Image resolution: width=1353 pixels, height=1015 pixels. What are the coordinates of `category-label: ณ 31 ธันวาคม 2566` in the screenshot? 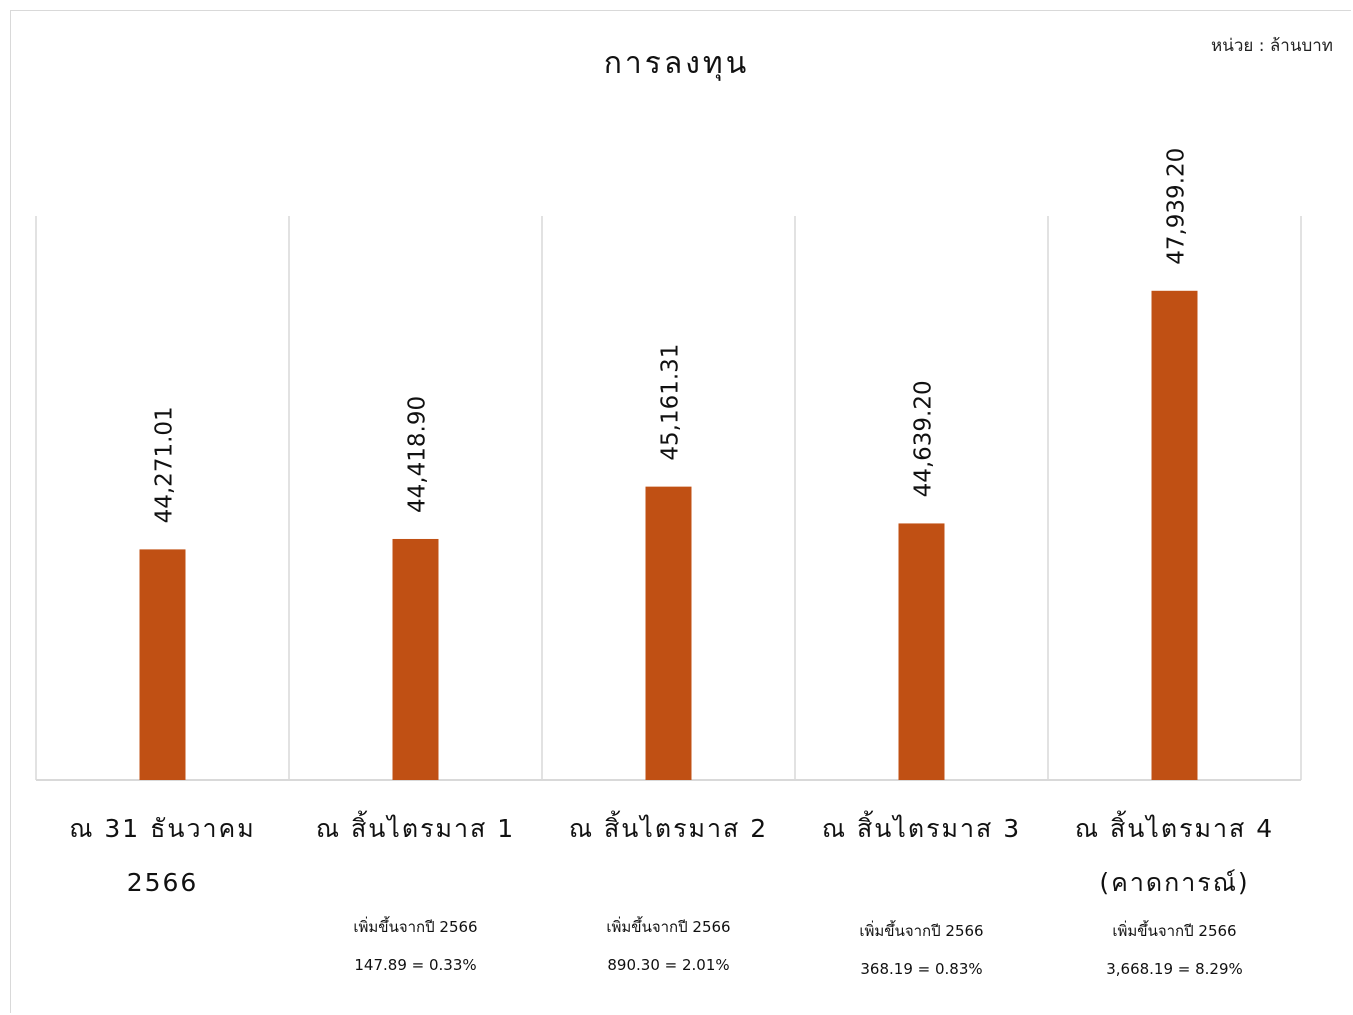 It's located at (162, 856).